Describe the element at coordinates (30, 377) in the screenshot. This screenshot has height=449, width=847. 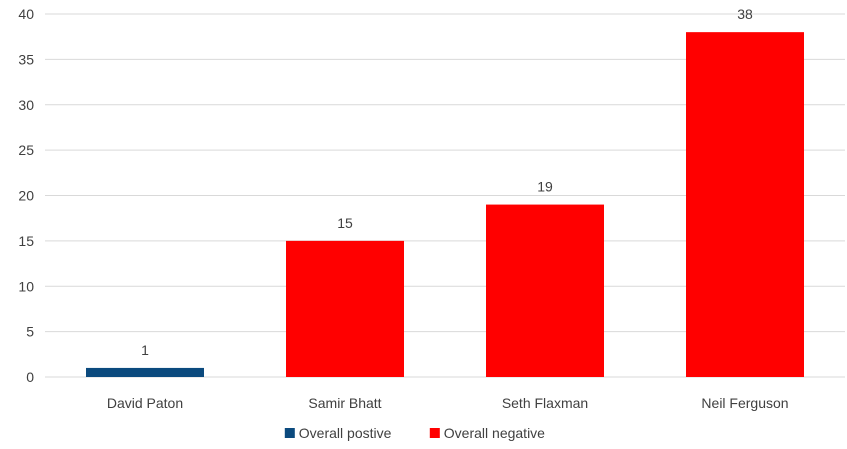
I see `y-tick-label: 0` at that location.